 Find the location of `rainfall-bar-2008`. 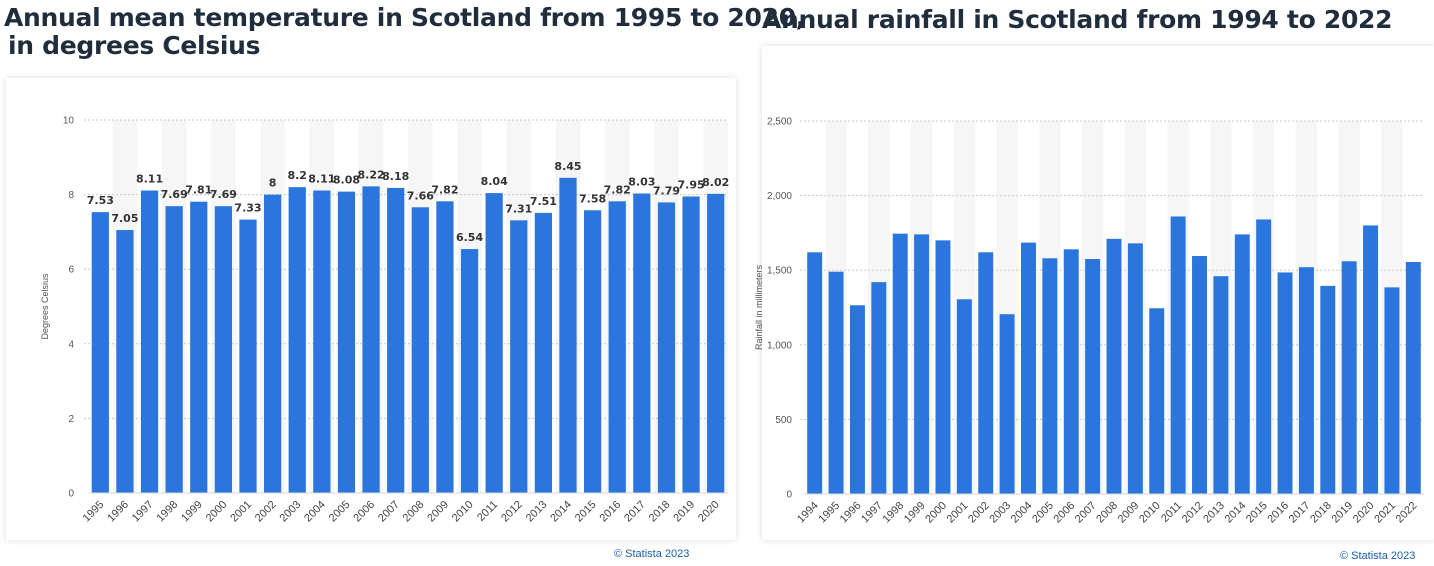

rainfall-bar-2008 is located at coordinates (1114, 366).